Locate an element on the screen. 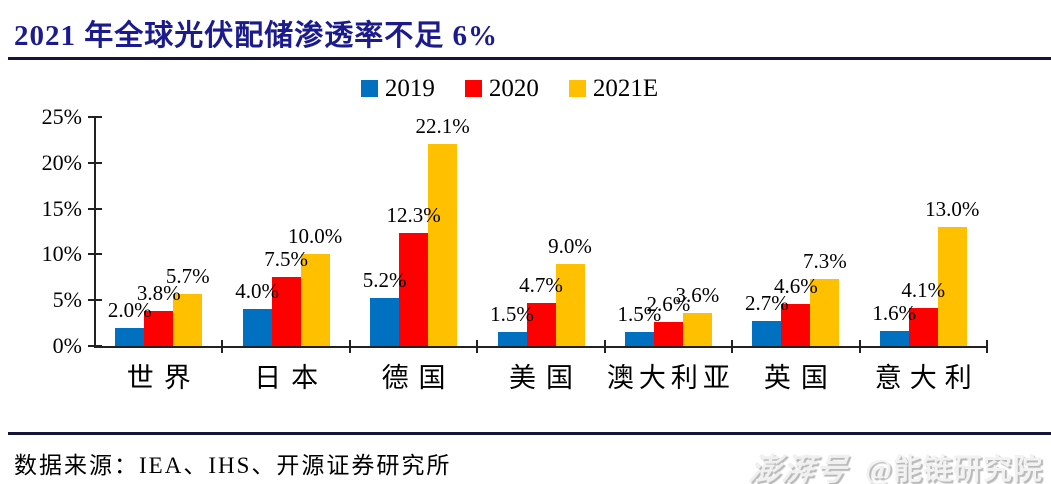 The image size is (1051, 484). bar-2019-日本 is located at coordinates (257, 327).